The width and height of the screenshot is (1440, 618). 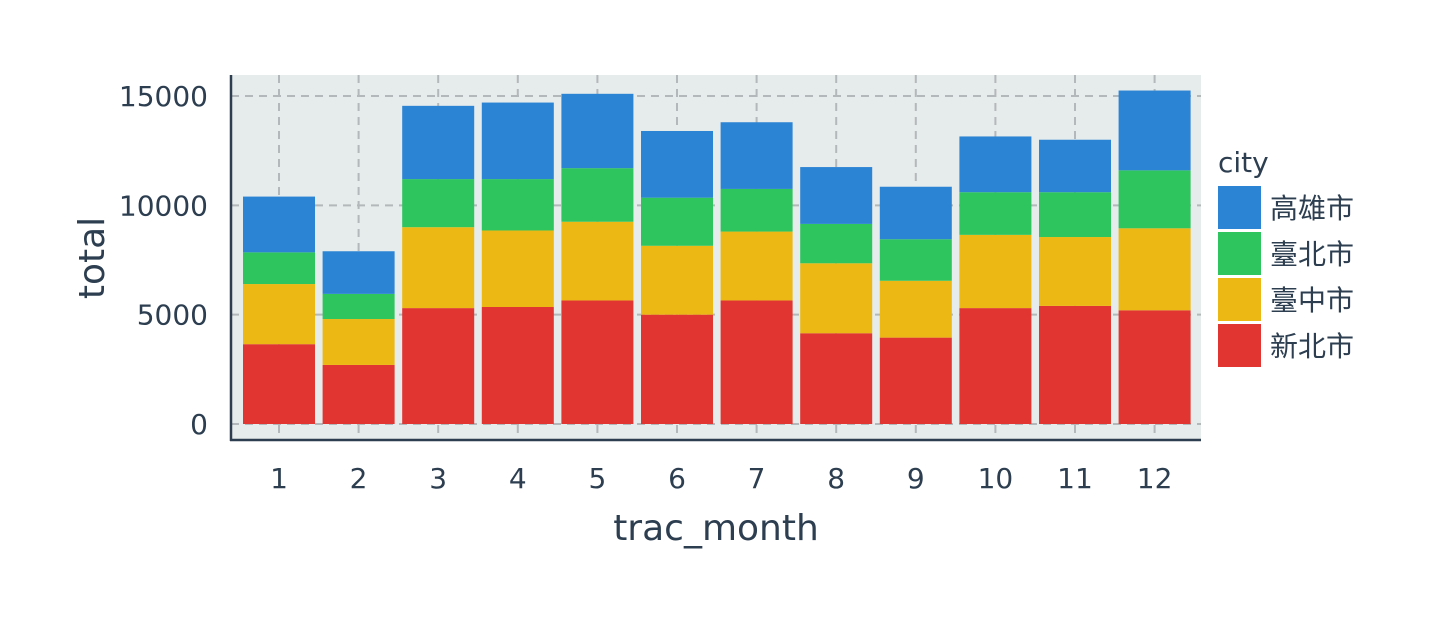 What do you see at coordinates (836, 478) in the screenshot?
I see `x-tick-label: 8` at bounding box center [836, 478].